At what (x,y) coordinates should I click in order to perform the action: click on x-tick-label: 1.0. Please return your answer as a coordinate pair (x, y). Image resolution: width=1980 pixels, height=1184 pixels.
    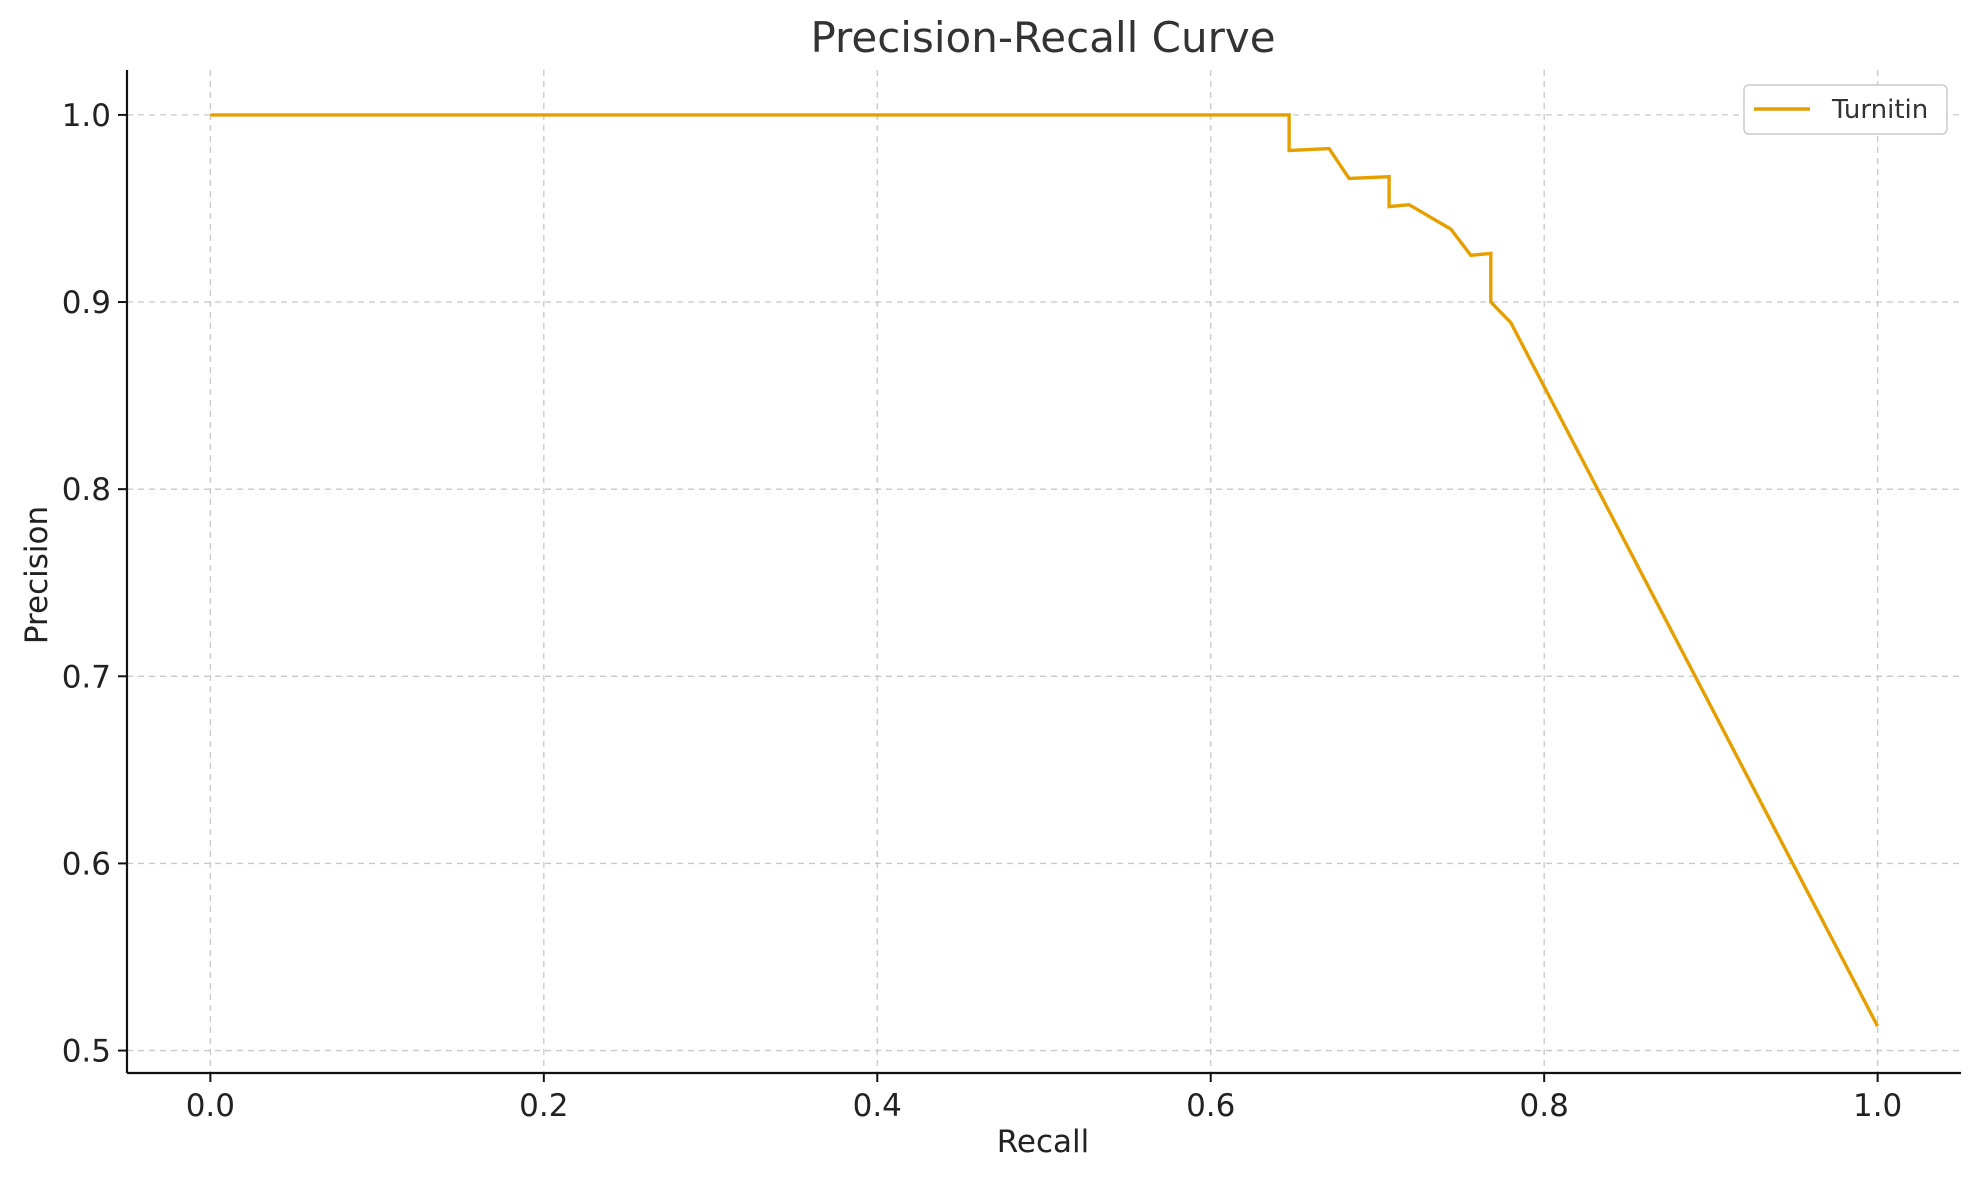
    Looking at the image, I should click on (1877, 1106).